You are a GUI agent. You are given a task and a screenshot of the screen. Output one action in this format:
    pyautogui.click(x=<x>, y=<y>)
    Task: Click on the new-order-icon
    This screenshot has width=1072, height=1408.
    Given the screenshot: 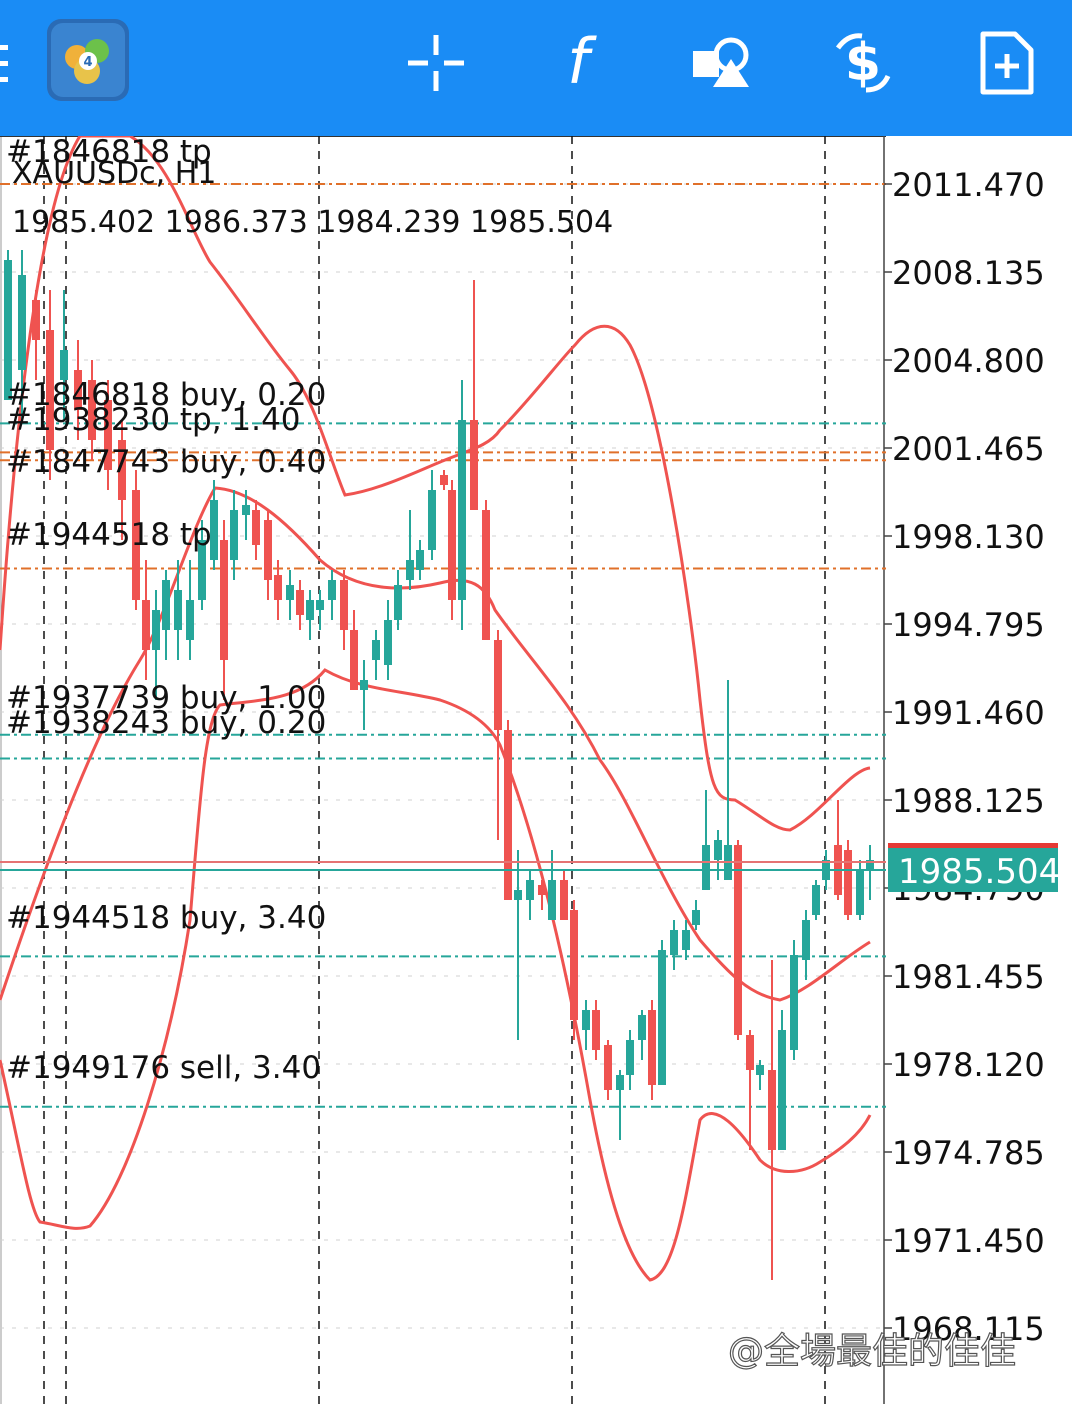 What is the action you would take?
    pyautogui.click(x=1007, y=63)
    